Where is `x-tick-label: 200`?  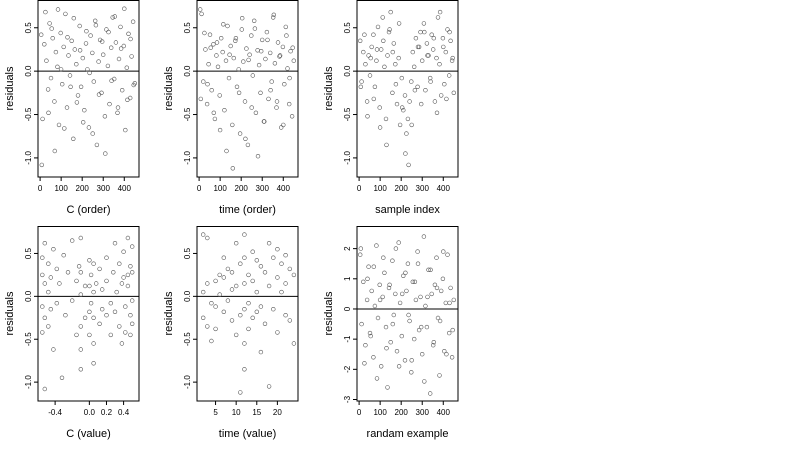 x-tick-label: 200 is located at coordinates (402, 188).